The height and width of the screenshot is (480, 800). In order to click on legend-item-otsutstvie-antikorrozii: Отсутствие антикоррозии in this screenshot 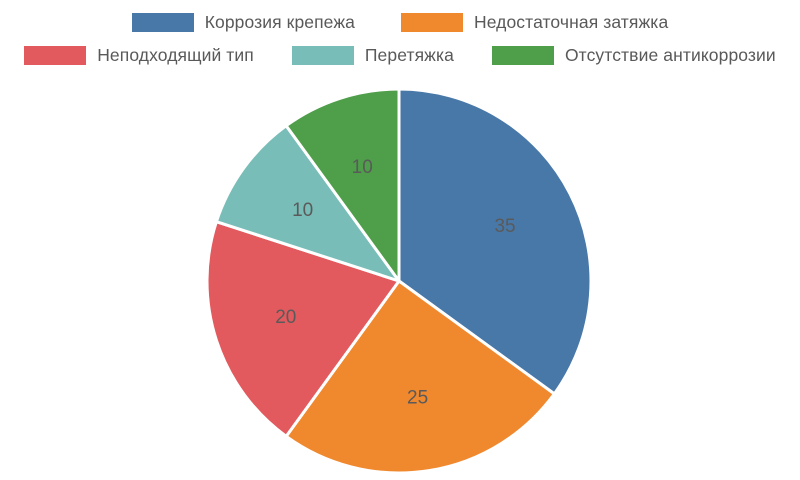, I will do `click(633, 54)`.